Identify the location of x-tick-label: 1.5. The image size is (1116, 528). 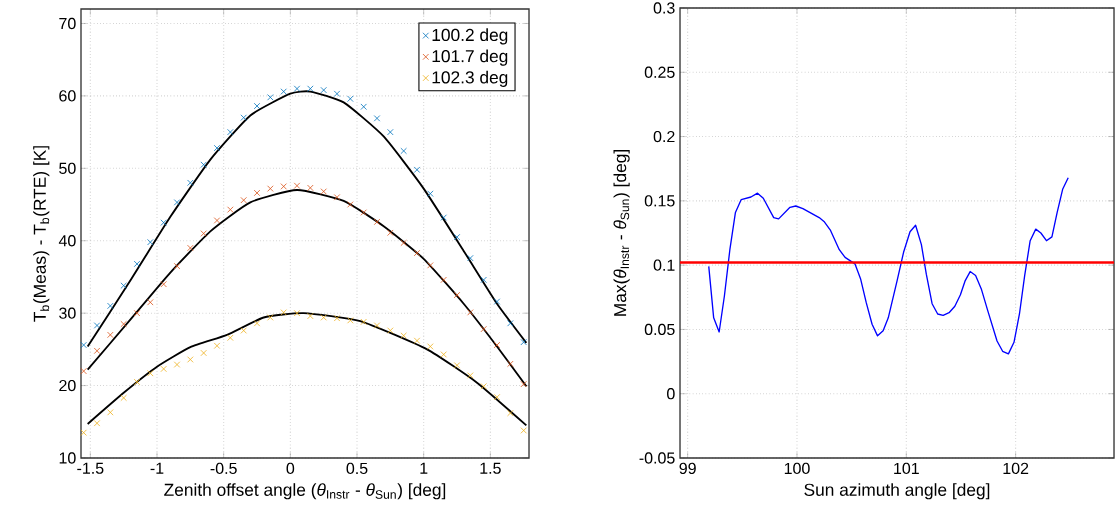
(490, 468).